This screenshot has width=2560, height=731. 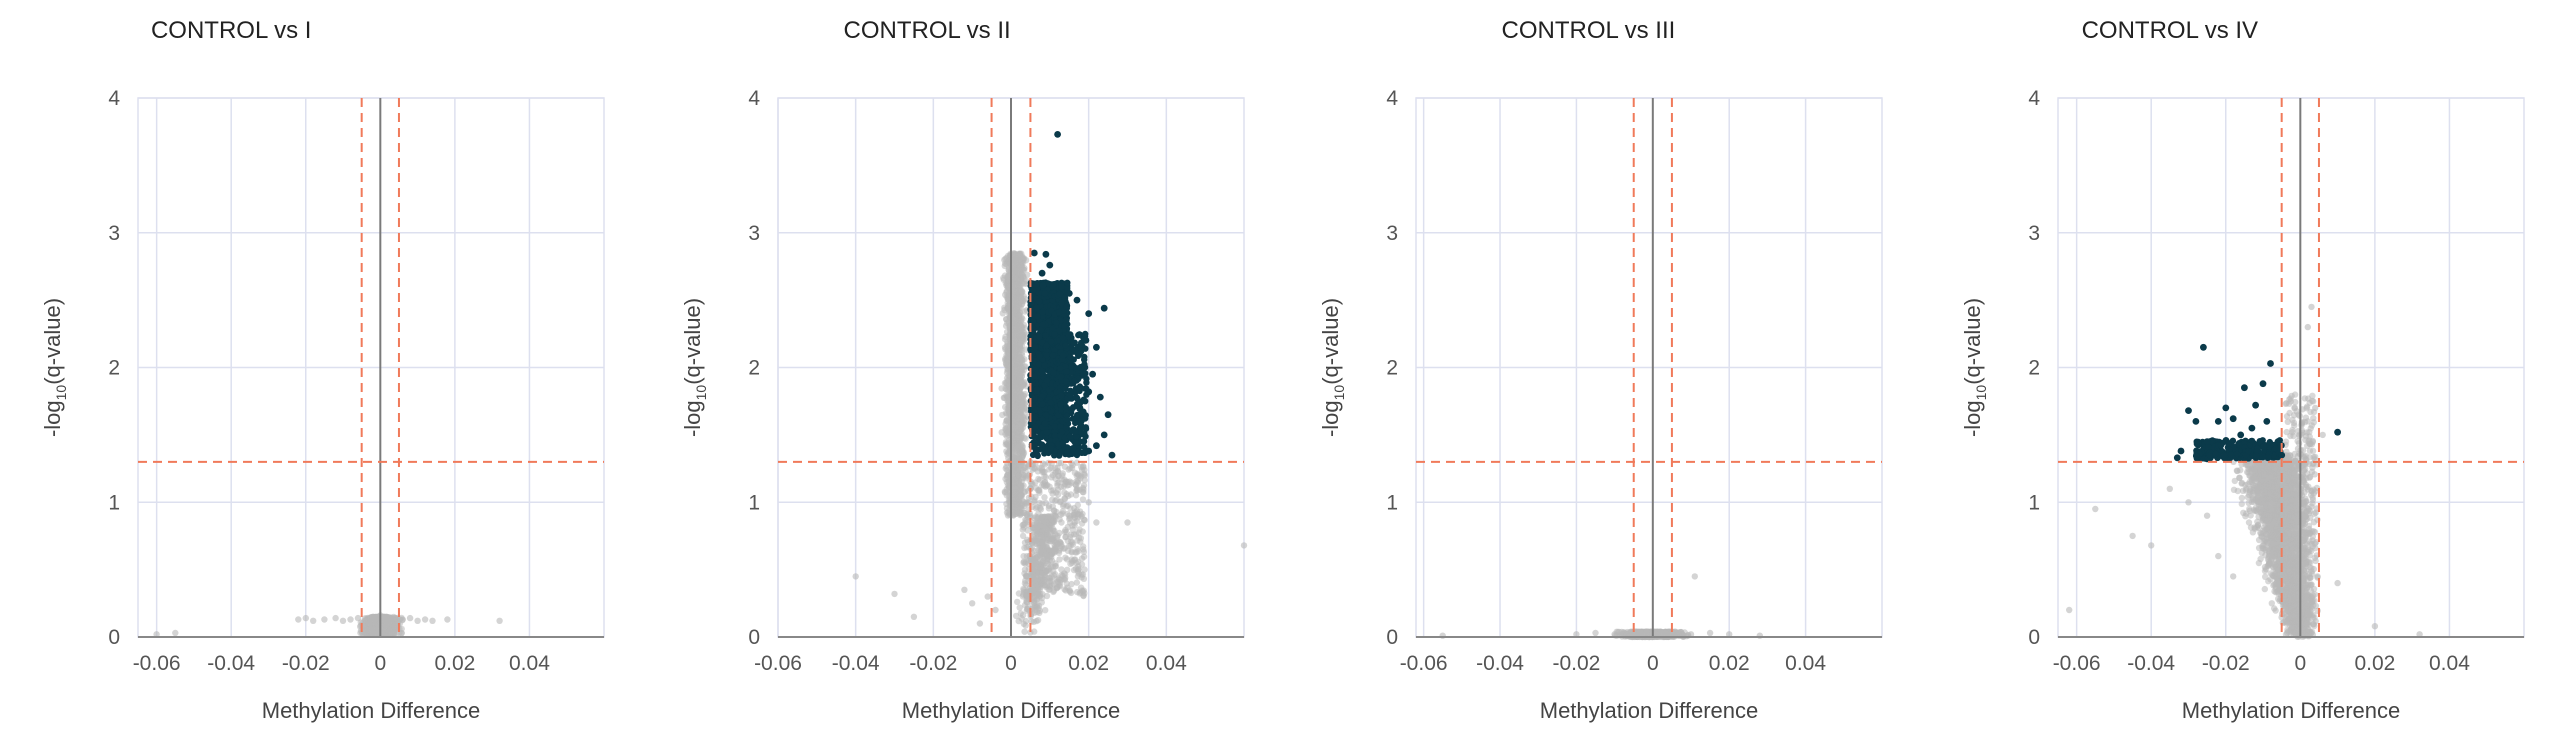 I want to click on x-tick-label: -0.02, so click(x=306, y=663).